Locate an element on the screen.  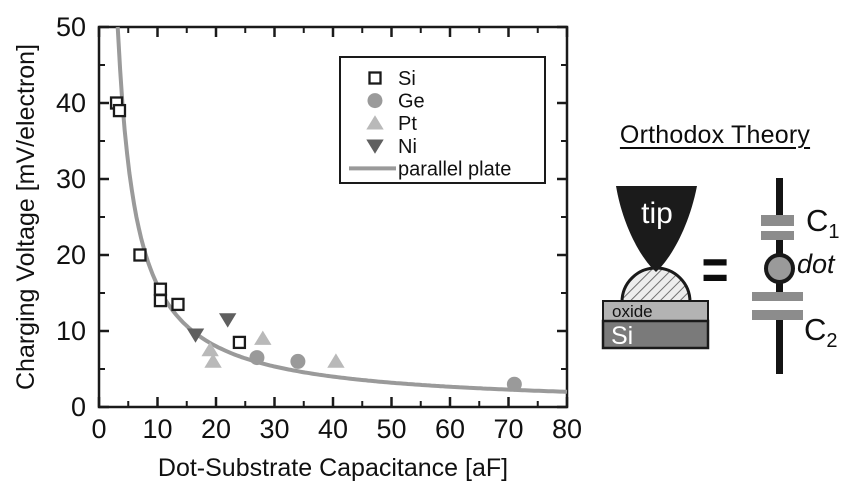
y-tick-label: 40 is located at coordinates (71, 103).